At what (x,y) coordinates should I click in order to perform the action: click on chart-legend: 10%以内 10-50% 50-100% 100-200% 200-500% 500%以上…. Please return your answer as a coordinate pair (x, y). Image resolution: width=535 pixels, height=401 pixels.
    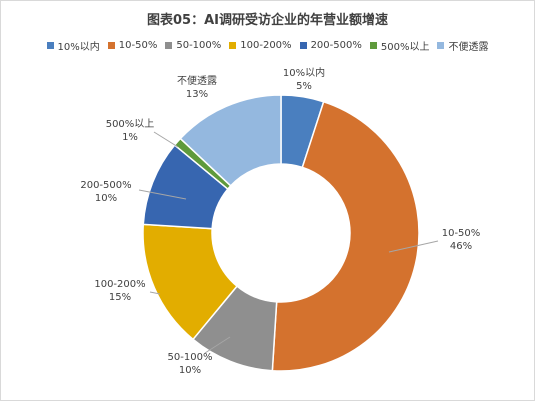
    Looking at the image, I should click on (267, 45).